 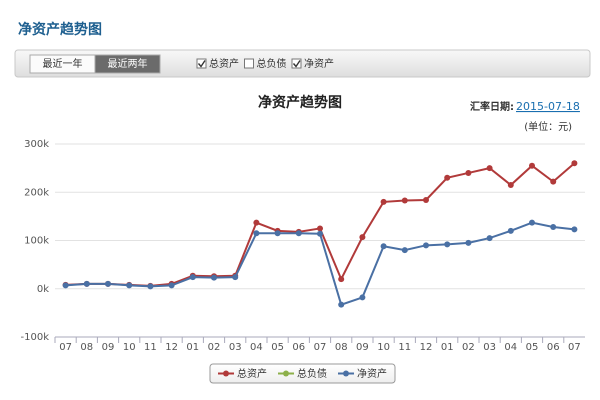 What do you see at coordinates (224, 63) in the screenshot?
I see `checkbox-label: 总资产` at bounding box center [224, 63].